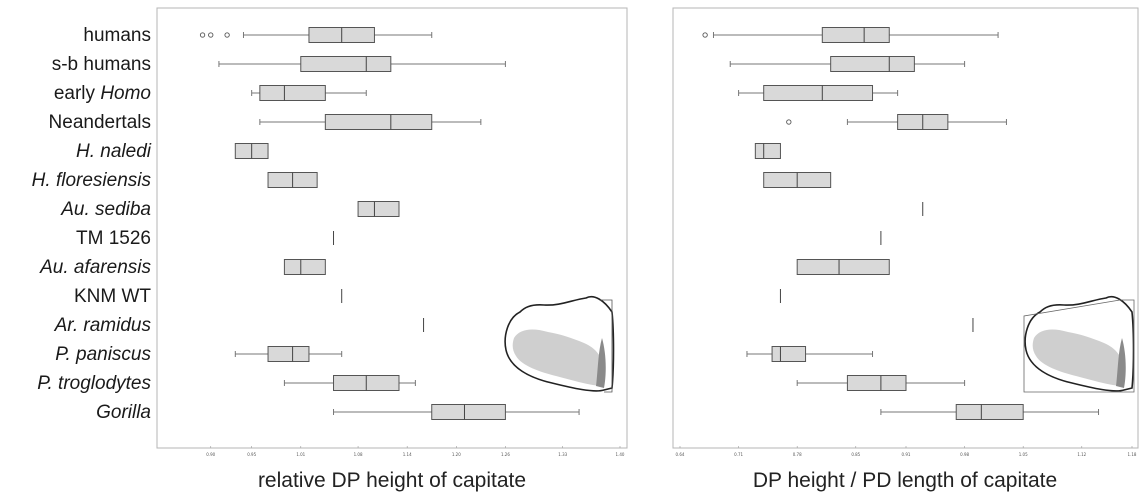 The image size is (1143, 502). I want to click on category-label: humans, so click(117, 35).